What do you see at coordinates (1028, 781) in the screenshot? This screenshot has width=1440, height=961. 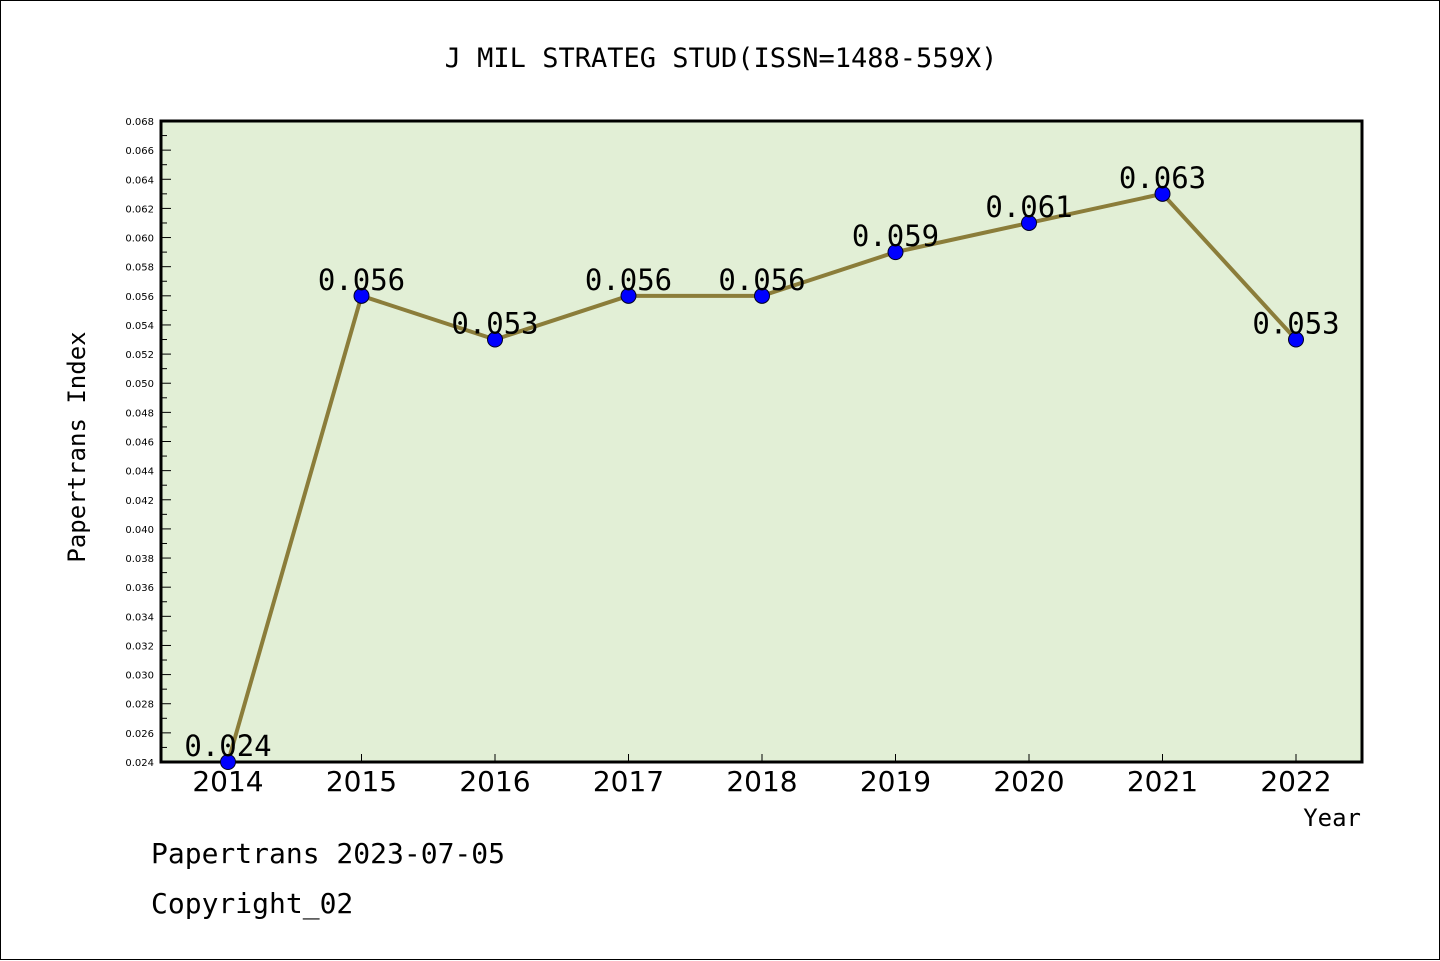 I see `x-tick-label: 2020` at bounding box center [1028, 781].